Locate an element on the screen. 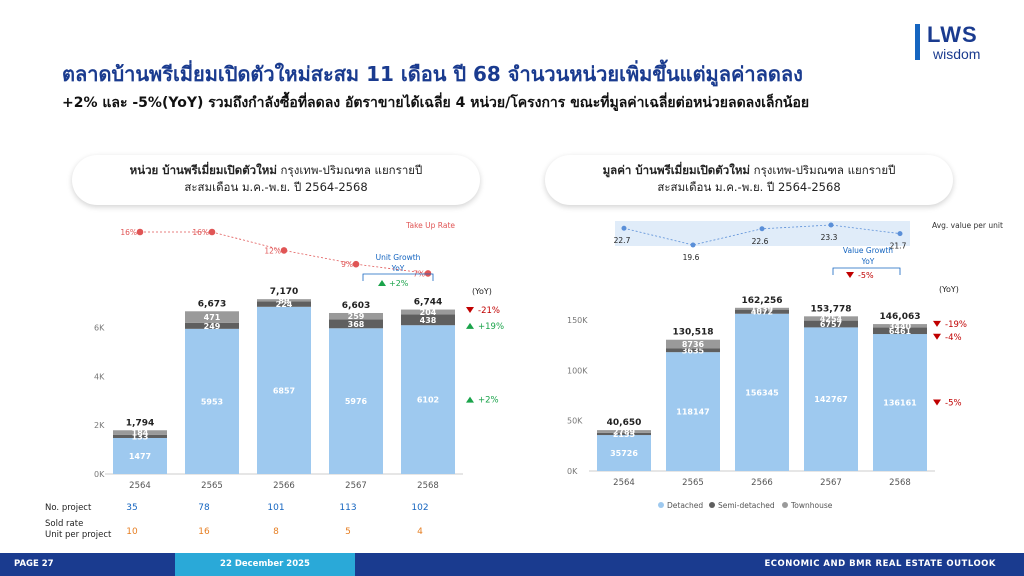 Image resolution: width=1024 pixels, height=576 pixels. legend-marker-semi-detached is located at coordinates (712, 505).